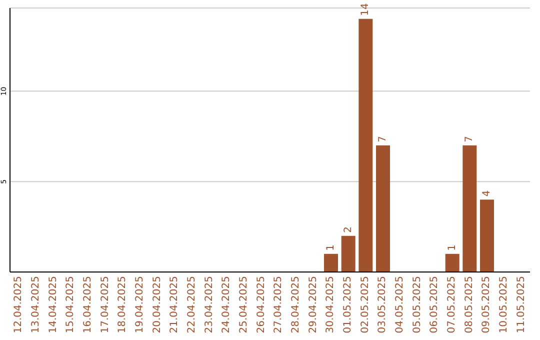  What do you see at coordinates (487, 193) in the screenshot?
I see `data-label: 4` at bounding box center [487, 193].